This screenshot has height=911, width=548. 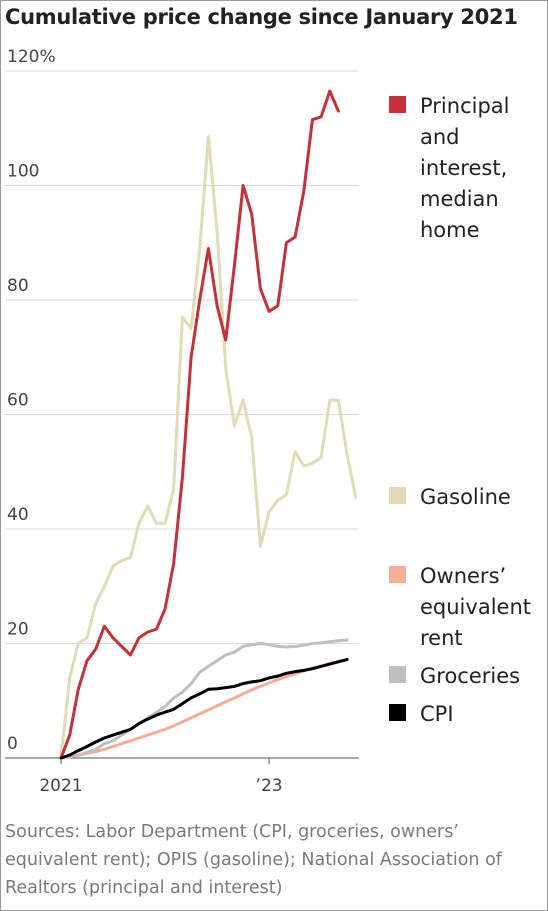 What do you see at coordinates (18, 286) in the screenshot?
I see `y-tick-label: 80` at bounding box center [18, 286].